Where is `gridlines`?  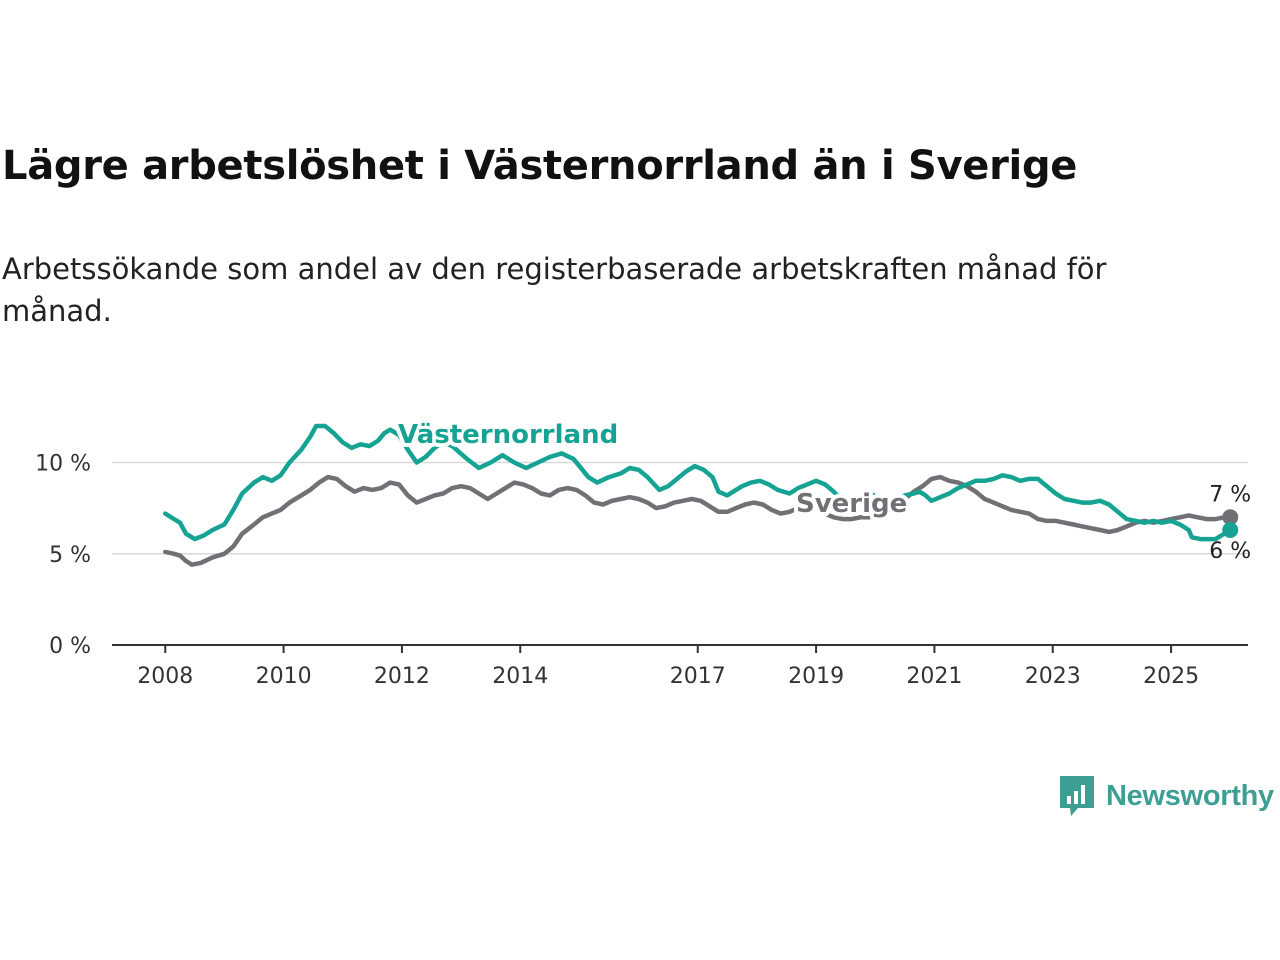 gridlines is located at coordinates (680, 508).